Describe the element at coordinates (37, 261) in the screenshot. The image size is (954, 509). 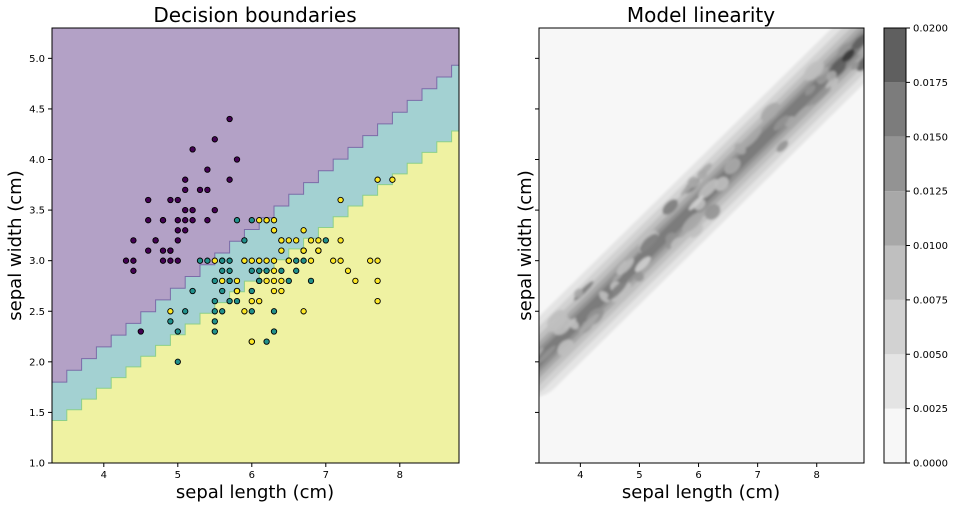
I see `y-tick-label: 3.0` at that location.